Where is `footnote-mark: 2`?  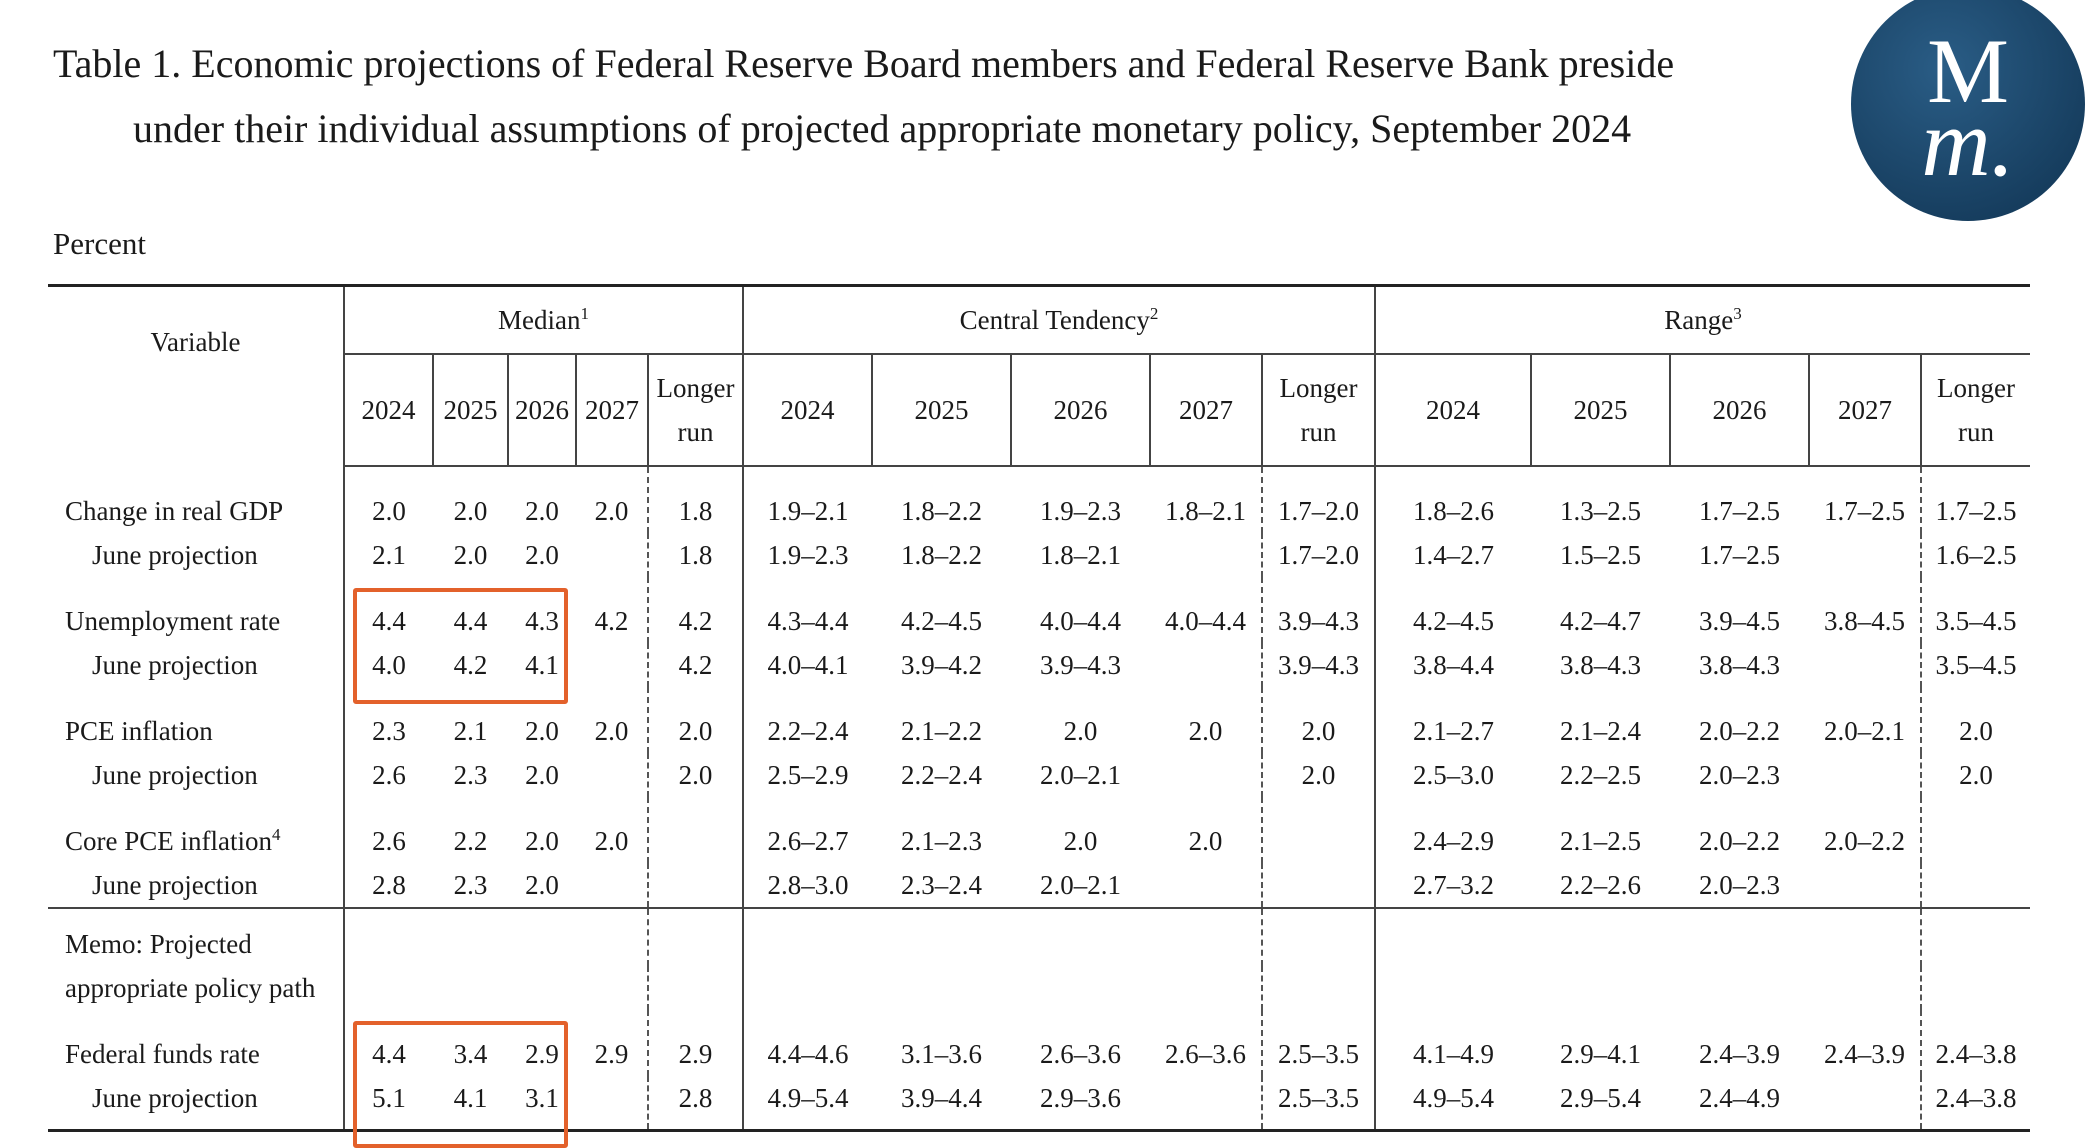
footnote-mark: 2 is located at coordinates (1154, 313).